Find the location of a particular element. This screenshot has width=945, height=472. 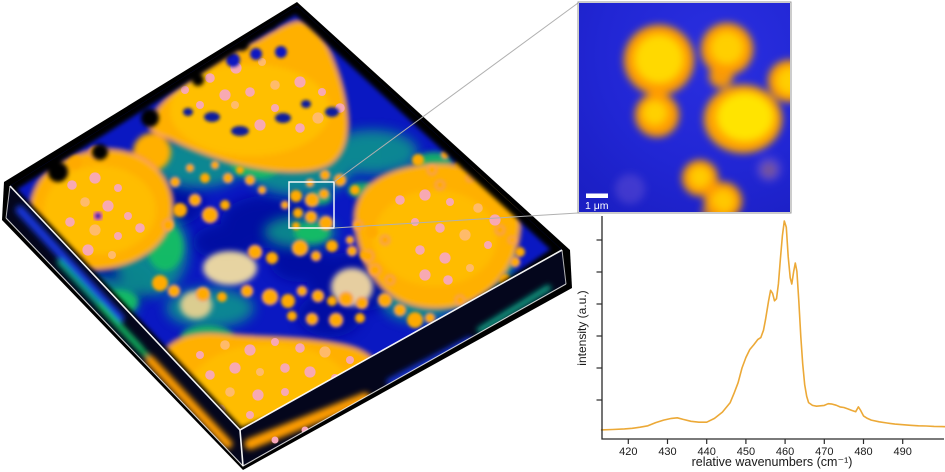

inset-scalebar: 1 μm is located at coordinates (597, 202).